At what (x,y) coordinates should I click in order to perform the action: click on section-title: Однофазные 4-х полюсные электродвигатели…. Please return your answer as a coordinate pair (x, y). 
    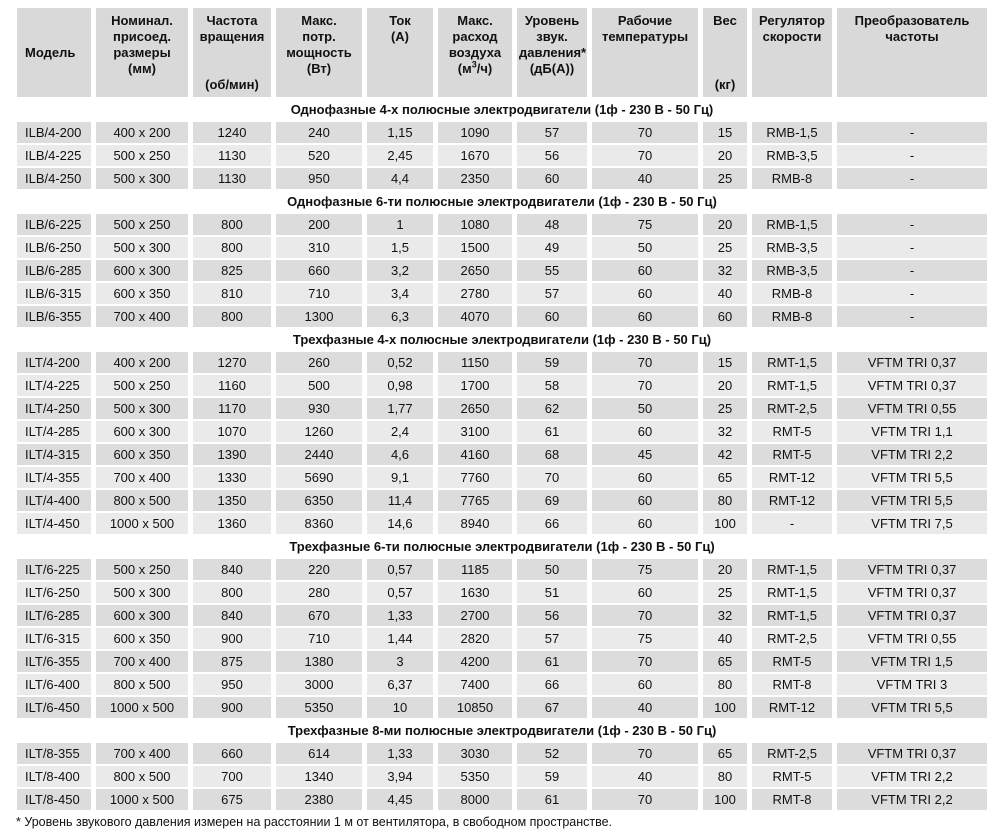
    Looking at the image, I should click on (502, 109).